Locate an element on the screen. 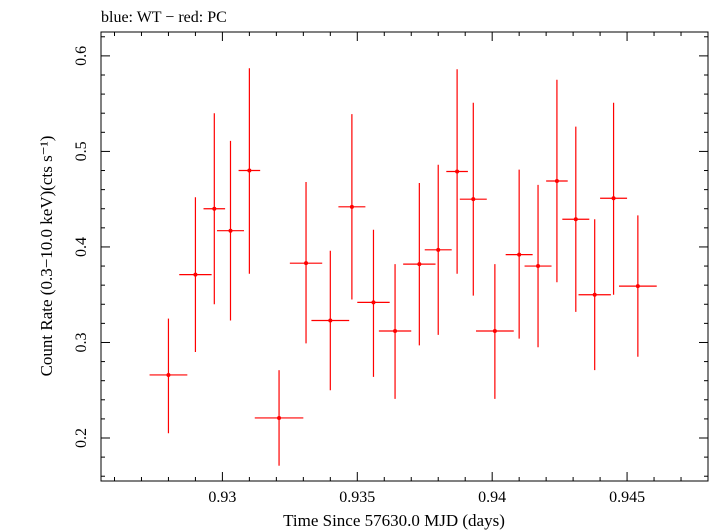 This screenshot has height=532, width=709. y-axis-label: Count Rate (0.3−10.0 keV)(cts s⁻¹) is located at coordinates (46, 256).